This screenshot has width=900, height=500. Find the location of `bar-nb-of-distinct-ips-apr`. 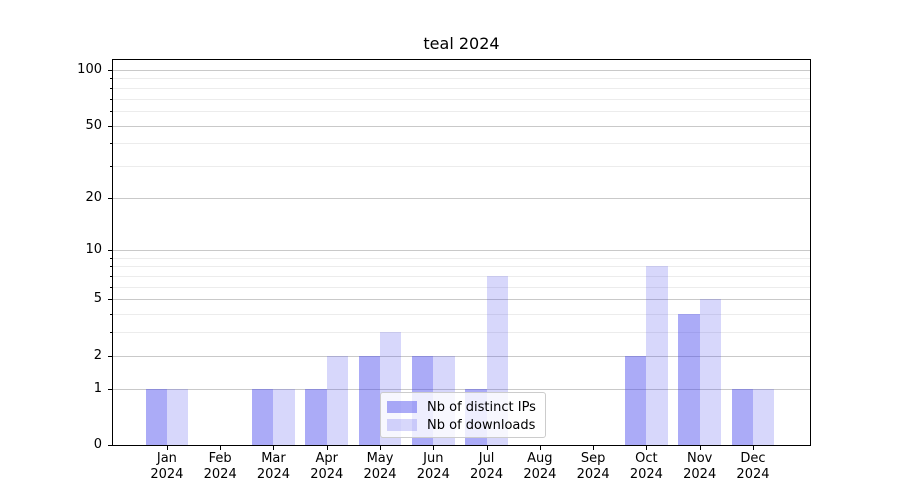

bar-nb-of-distinct-ips-apr is located at coordinates (316, 416).